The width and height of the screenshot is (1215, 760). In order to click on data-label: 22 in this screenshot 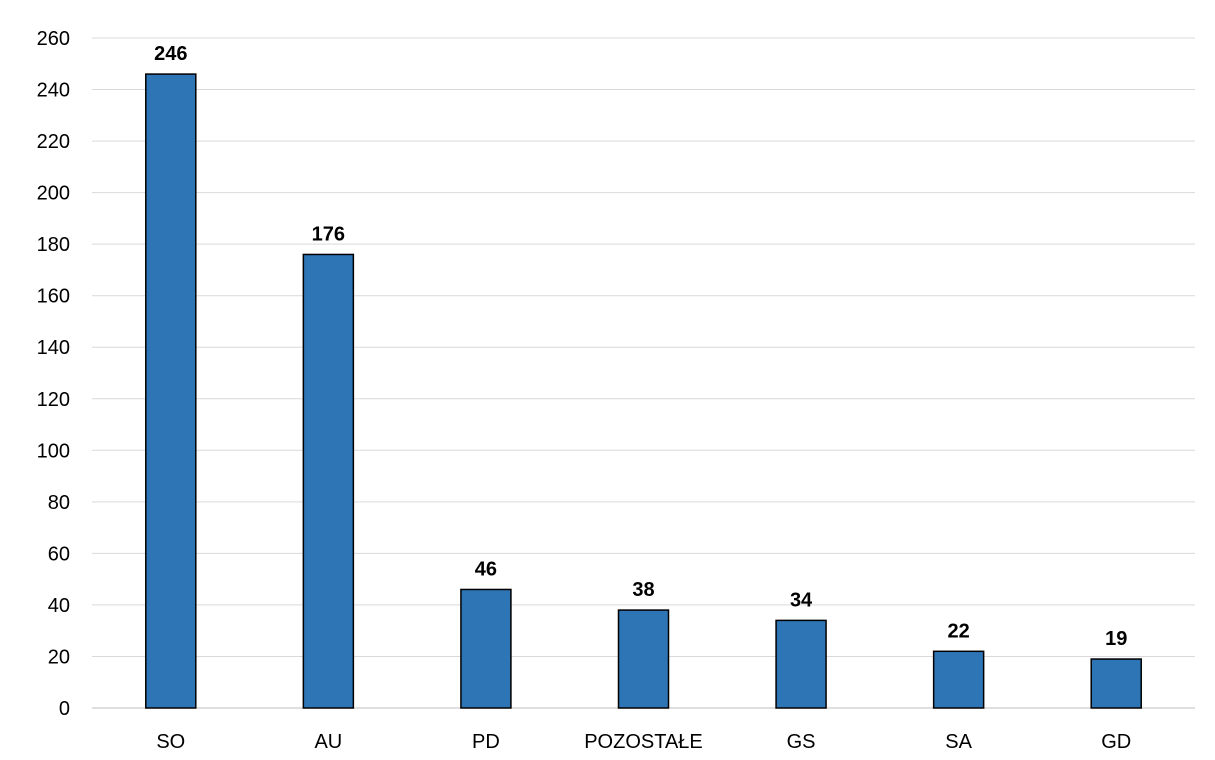, I will do `click(959, 631)`.